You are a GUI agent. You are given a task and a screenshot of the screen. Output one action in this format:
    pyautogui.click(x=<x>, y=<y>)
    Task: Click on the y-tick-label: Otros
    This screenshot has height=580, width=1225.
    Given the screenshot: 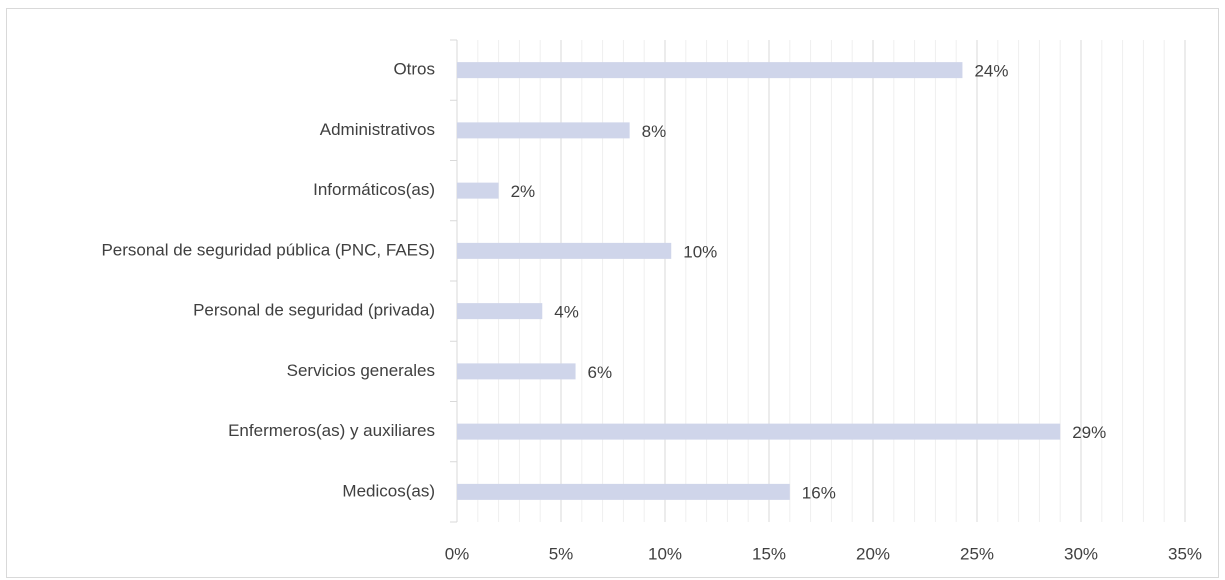 What is the action you would take?
    pyautogui.click(x=414, y=69)
    